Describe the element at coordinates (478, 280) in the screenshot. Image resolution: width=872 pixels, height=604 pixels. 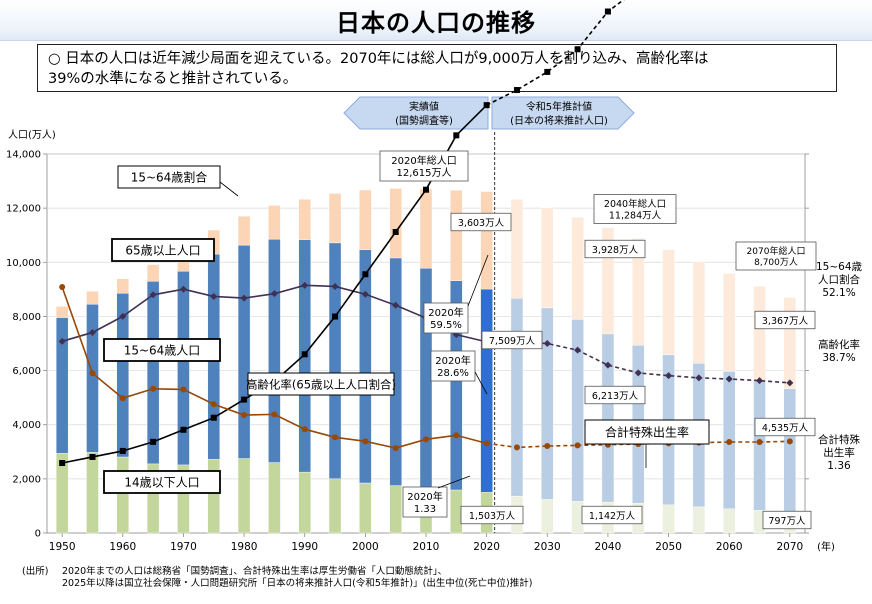
I see `annotation-working-ratio-pointer` at that location.